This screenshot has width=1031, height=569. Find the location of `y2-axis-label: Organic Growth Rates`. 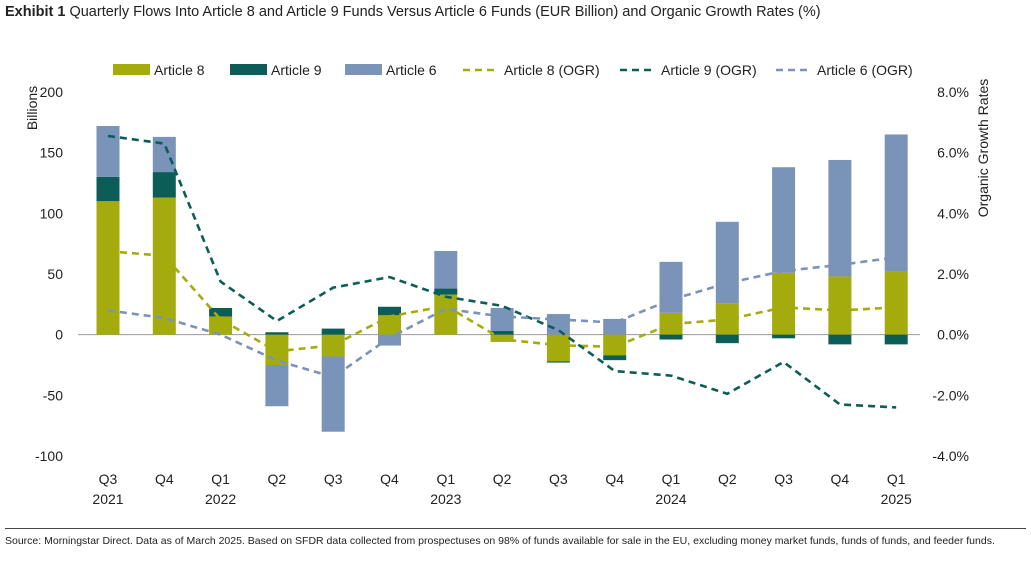

y2-axis-label: Organic Growth Rates is located at coordinates (983, 148).